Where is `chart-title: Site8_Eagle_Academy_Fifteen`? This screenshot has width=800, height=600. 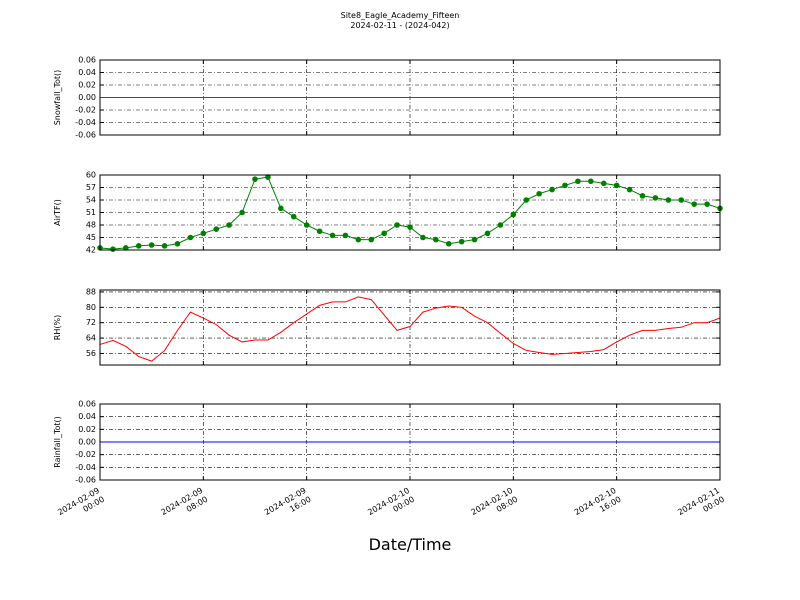 chart-title: Site8_Eagle_Academy_Fifteen is located at coordinates (400, 15).